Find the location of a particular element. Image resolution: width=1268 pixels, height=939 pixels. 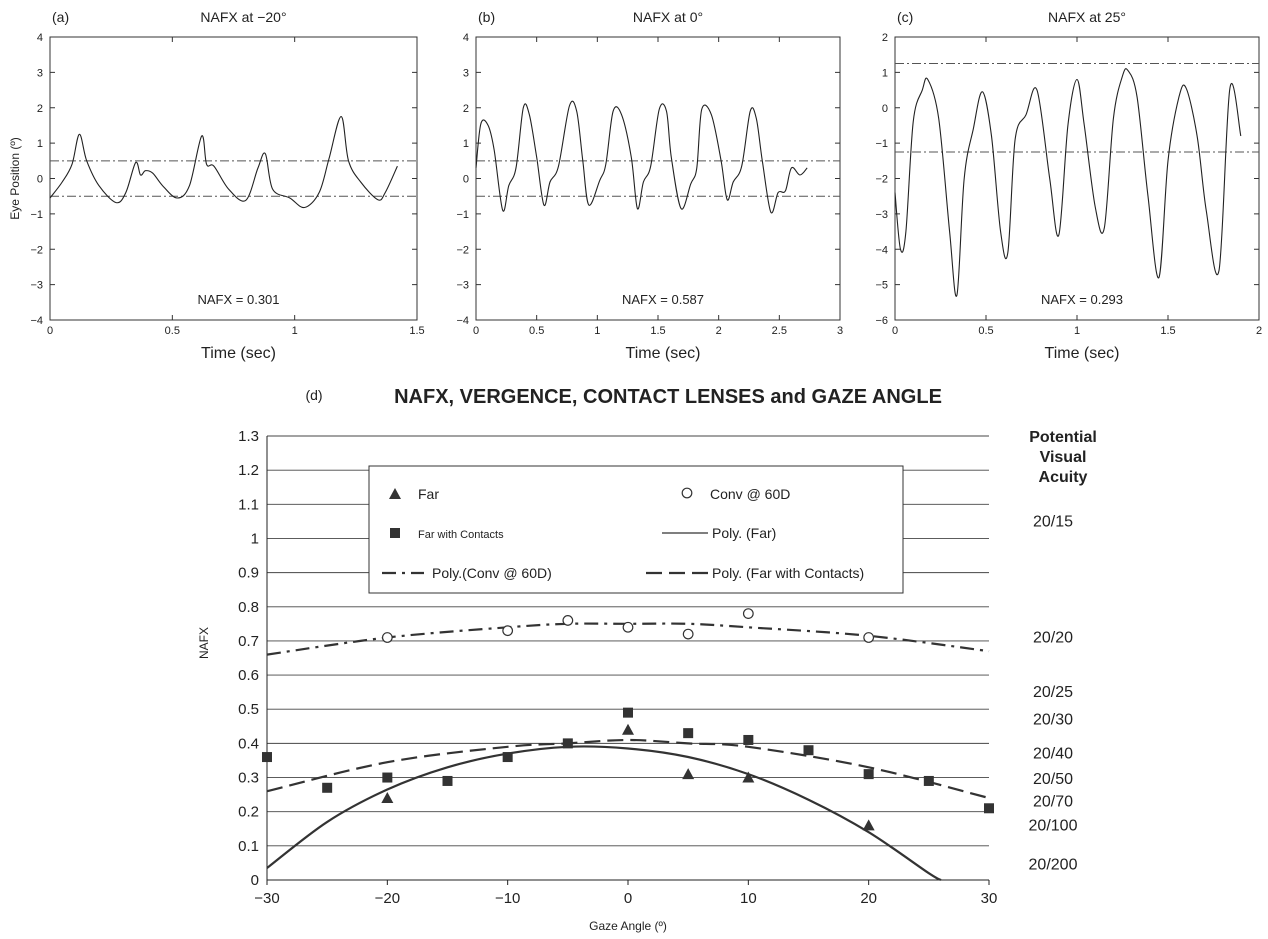

y-tick-label: 0.2 is located at coordinates (248, 812).